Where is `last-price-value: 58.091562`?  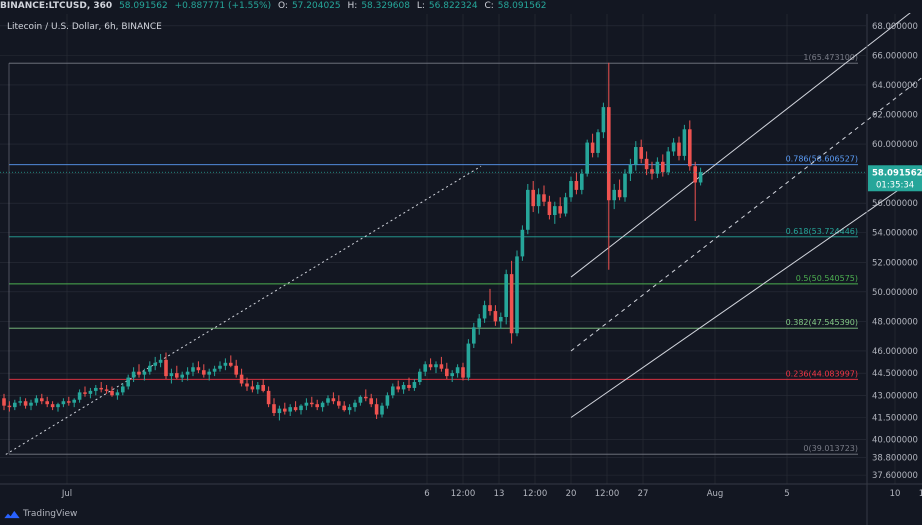
last-price-value: 58.091562 is located at coordinates (897, 173).